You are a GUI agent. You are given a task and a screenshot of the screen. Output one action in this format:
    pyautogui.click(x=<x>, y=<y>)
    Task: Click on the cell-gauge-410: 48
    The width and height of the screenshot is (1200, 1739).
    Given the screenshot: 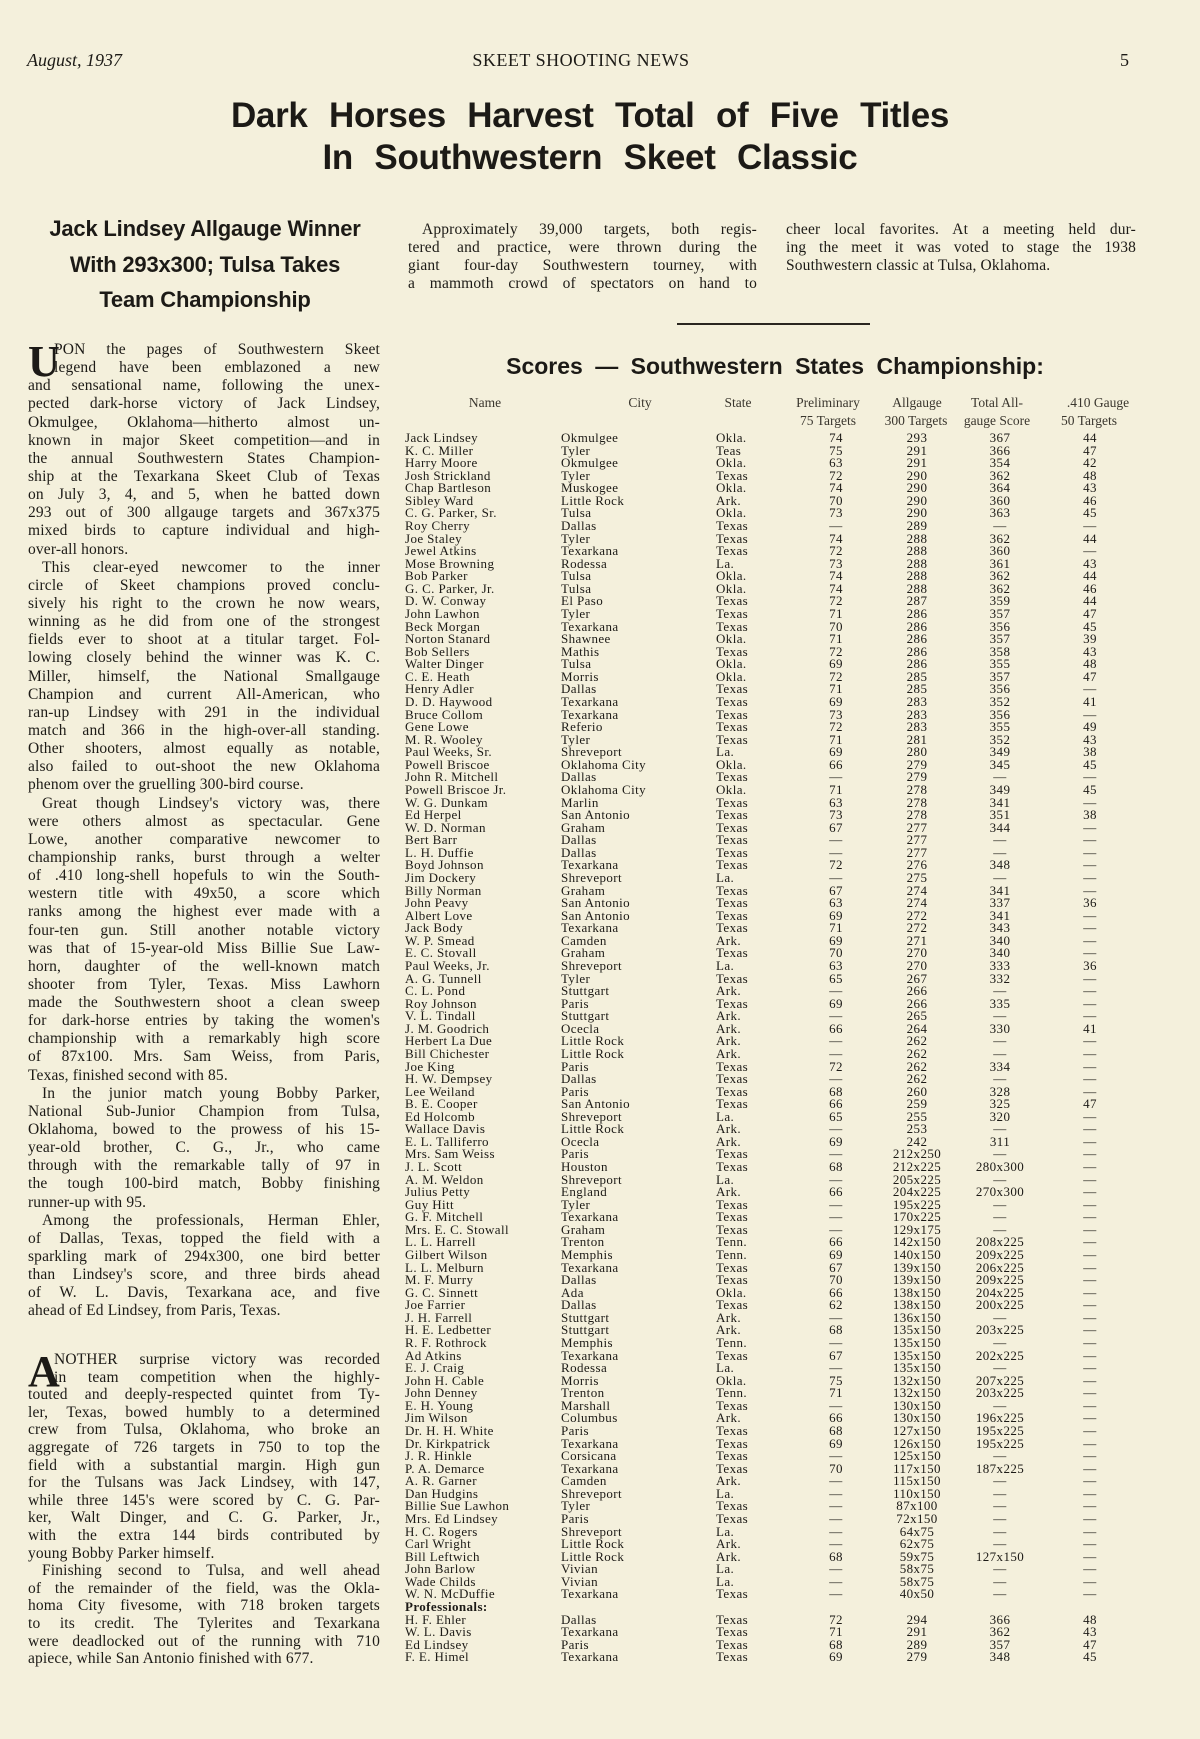 What is the action you would take?
    pyautogui.click(x=1090, y=475)
    